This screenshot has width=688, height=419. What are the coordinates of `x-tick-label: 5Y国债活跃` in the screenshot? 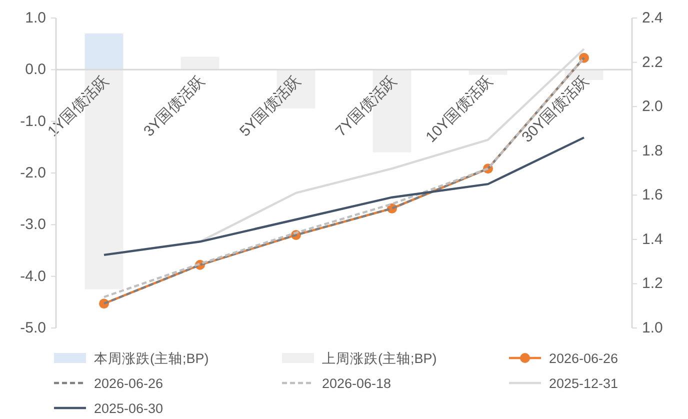 It's located at (270, 106).